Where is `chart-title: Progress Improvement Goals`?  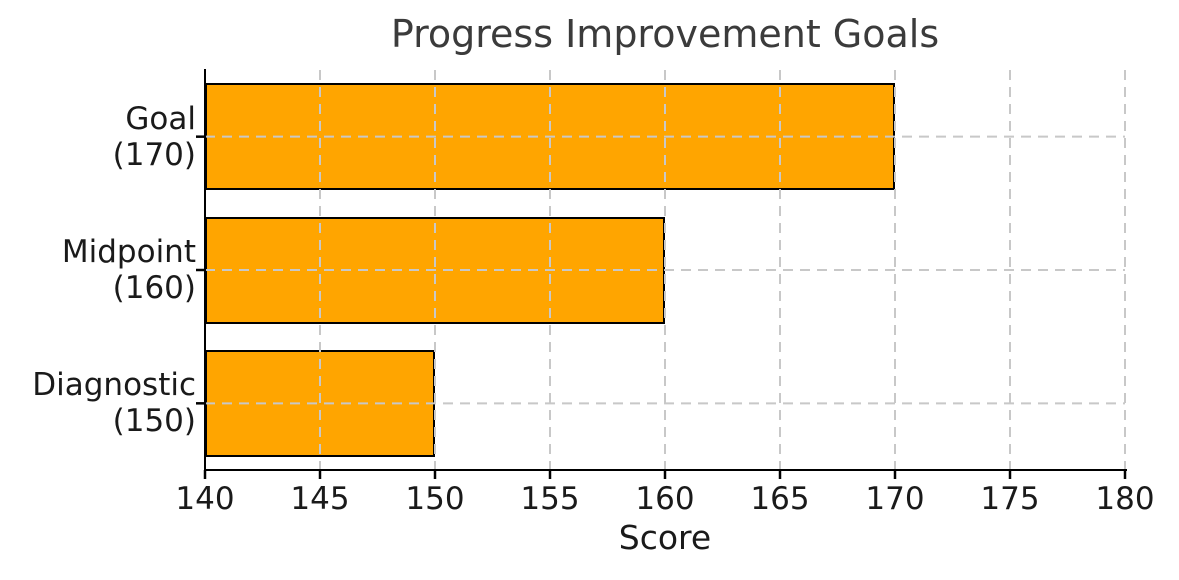 chart-title: Progress Improvement Goals is located at coordinates (665, 34).